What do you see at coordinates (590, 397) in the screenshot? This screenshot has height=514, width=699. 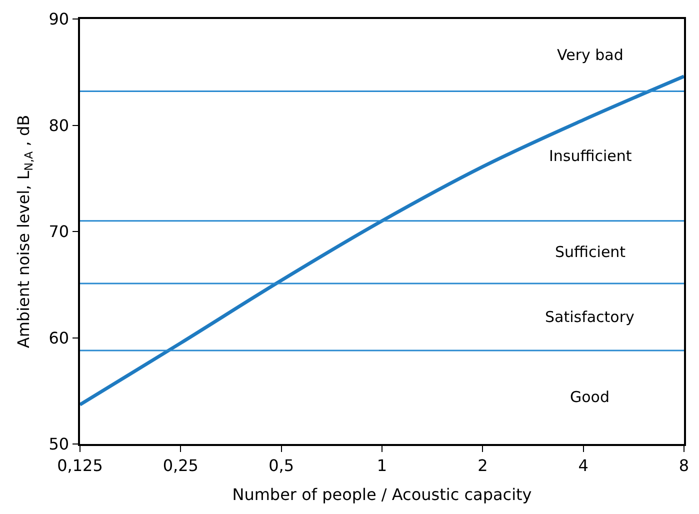 I see `annotation: Good` at bounding box center [590, 397].